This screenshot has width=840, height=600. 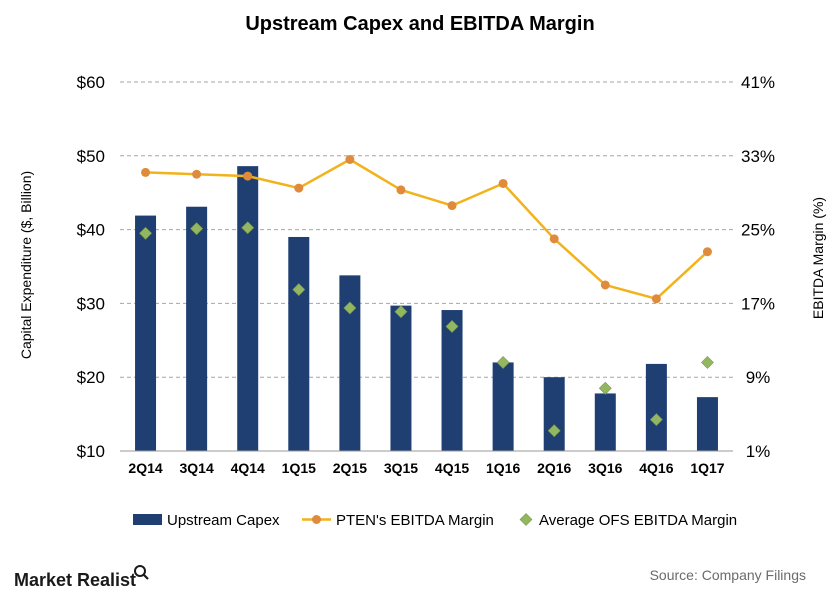 I want to click on y-tick-label: $50, so click(x=91, y=156).